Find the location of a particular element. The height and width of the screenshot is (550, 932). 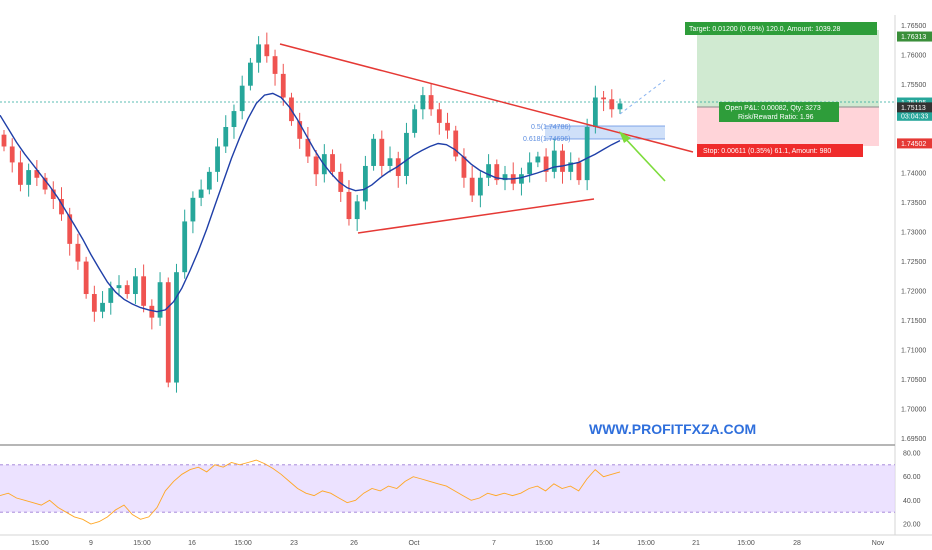

target-zone is located at coordinates (788, 68).